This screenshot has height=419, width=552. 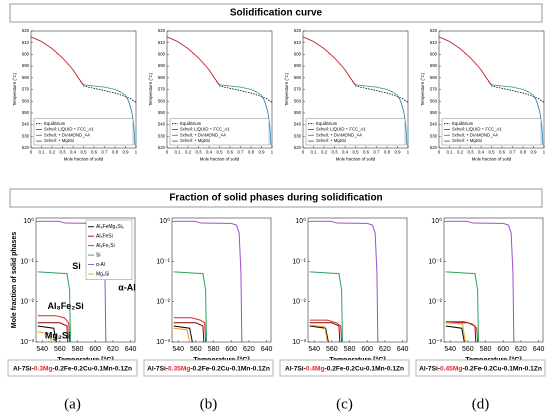 What do you see at coordinates (136, 151) in the screenshot?
I see `x-tick-label: 1` at bounding box center [136, 151].